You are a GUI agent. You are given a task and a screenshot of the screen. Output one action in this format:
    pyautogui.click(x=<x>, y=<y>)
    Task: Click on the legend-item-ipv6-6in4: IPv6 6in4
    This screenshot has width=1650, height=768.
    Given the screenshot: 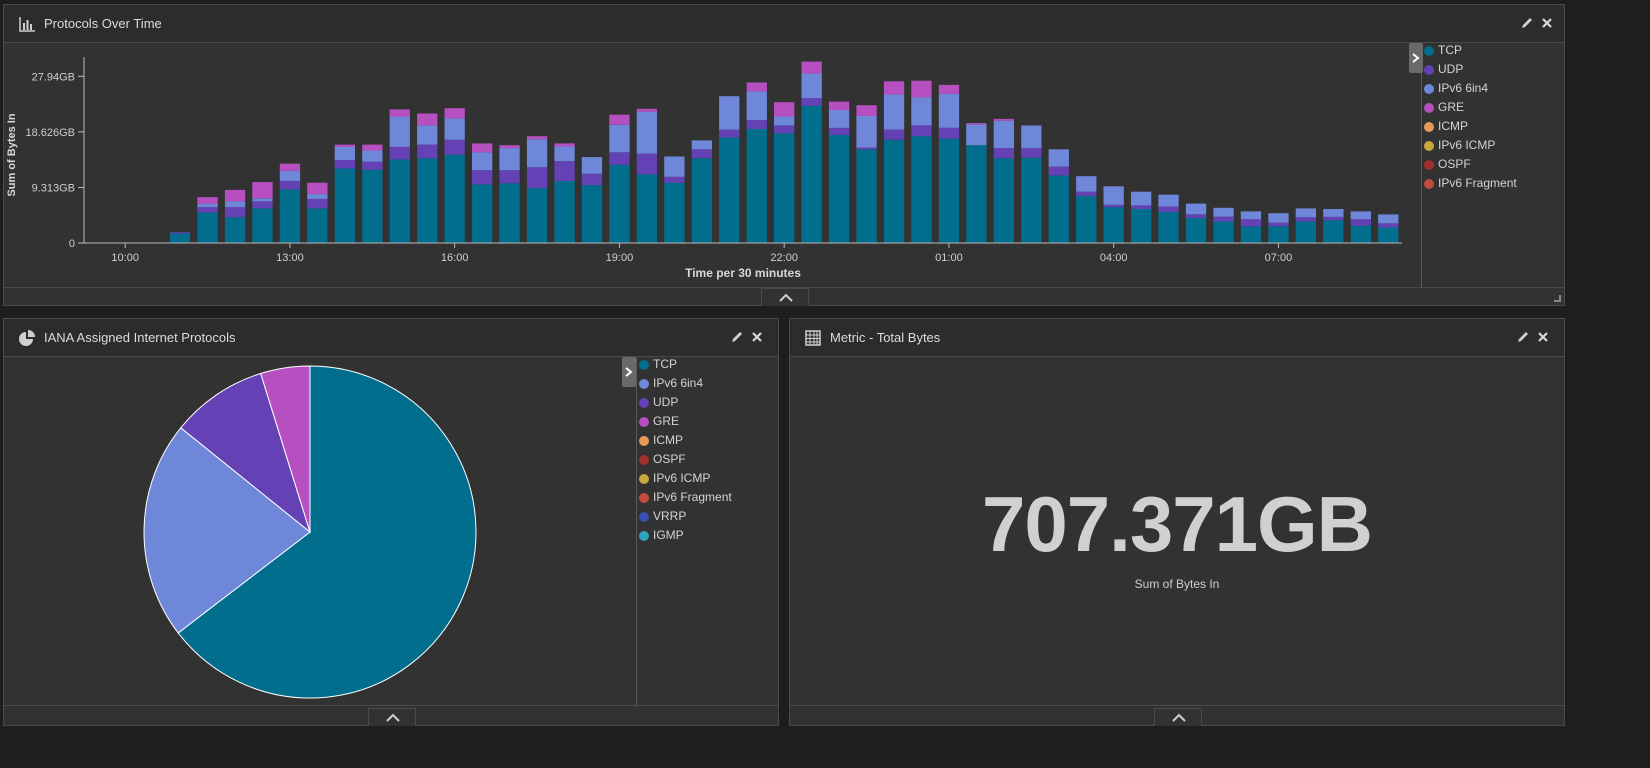 What is the action you would take?
    pyautogui.click(x=1469, y=88)
    